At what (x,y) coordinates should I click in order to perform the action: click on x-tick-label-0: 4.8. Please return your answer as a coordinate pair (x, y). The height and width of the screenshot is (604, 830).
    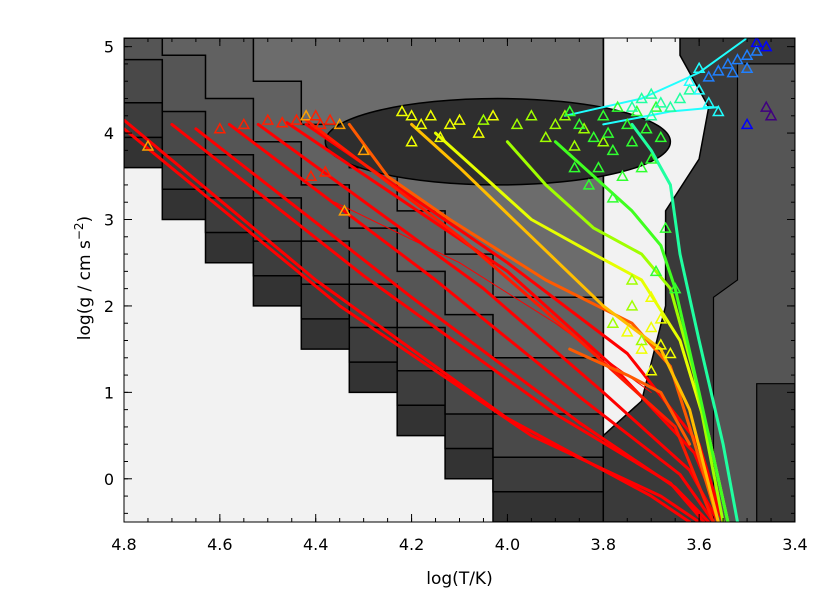
    Looking at the image, I should click on (123, 544).